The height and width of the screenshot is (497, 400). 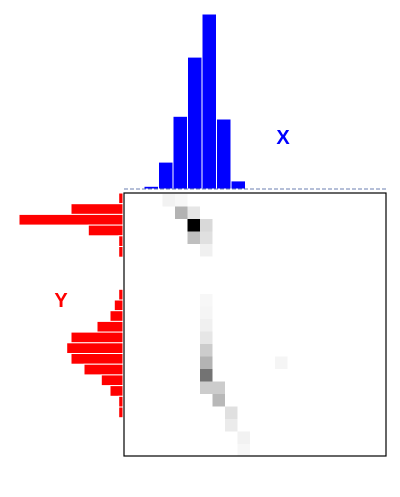 I want to click on x-marginal-histogram, so click(x=194, y=101).